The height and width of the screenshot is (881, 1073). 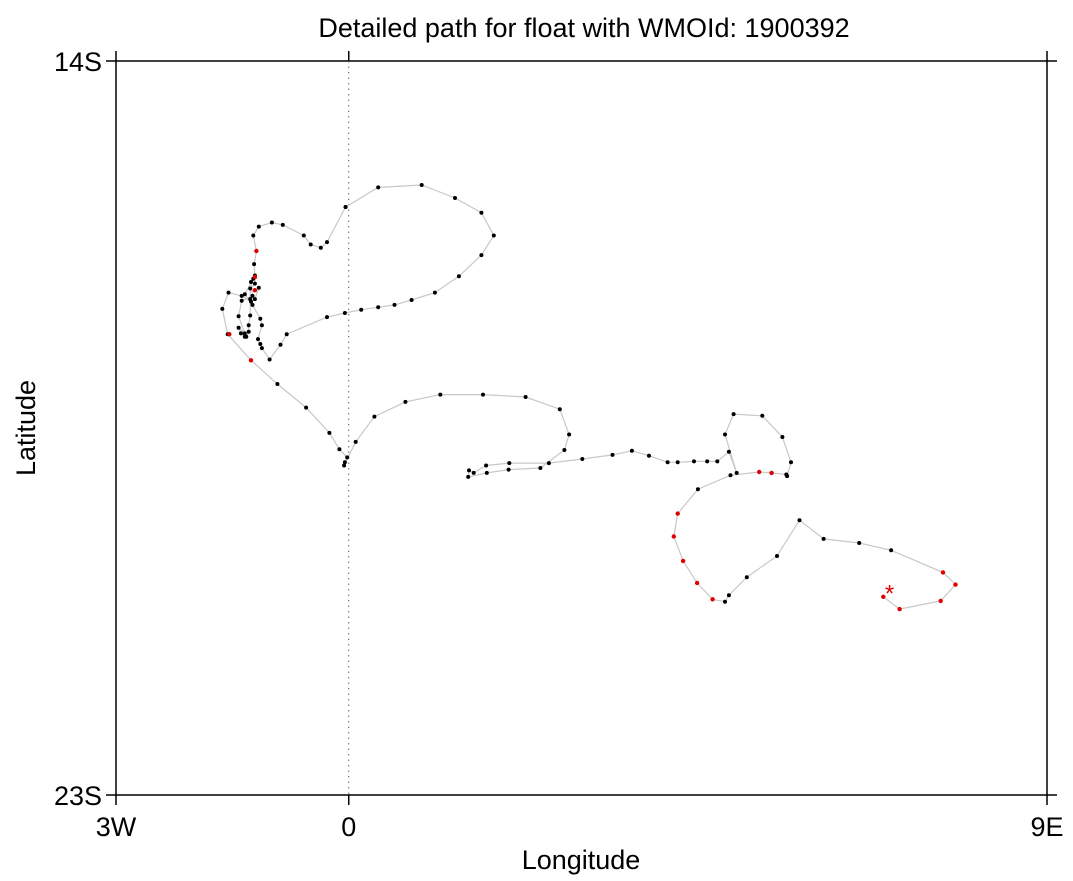 I want to click on x-tick-label: 0, so click(x=348, y=827).